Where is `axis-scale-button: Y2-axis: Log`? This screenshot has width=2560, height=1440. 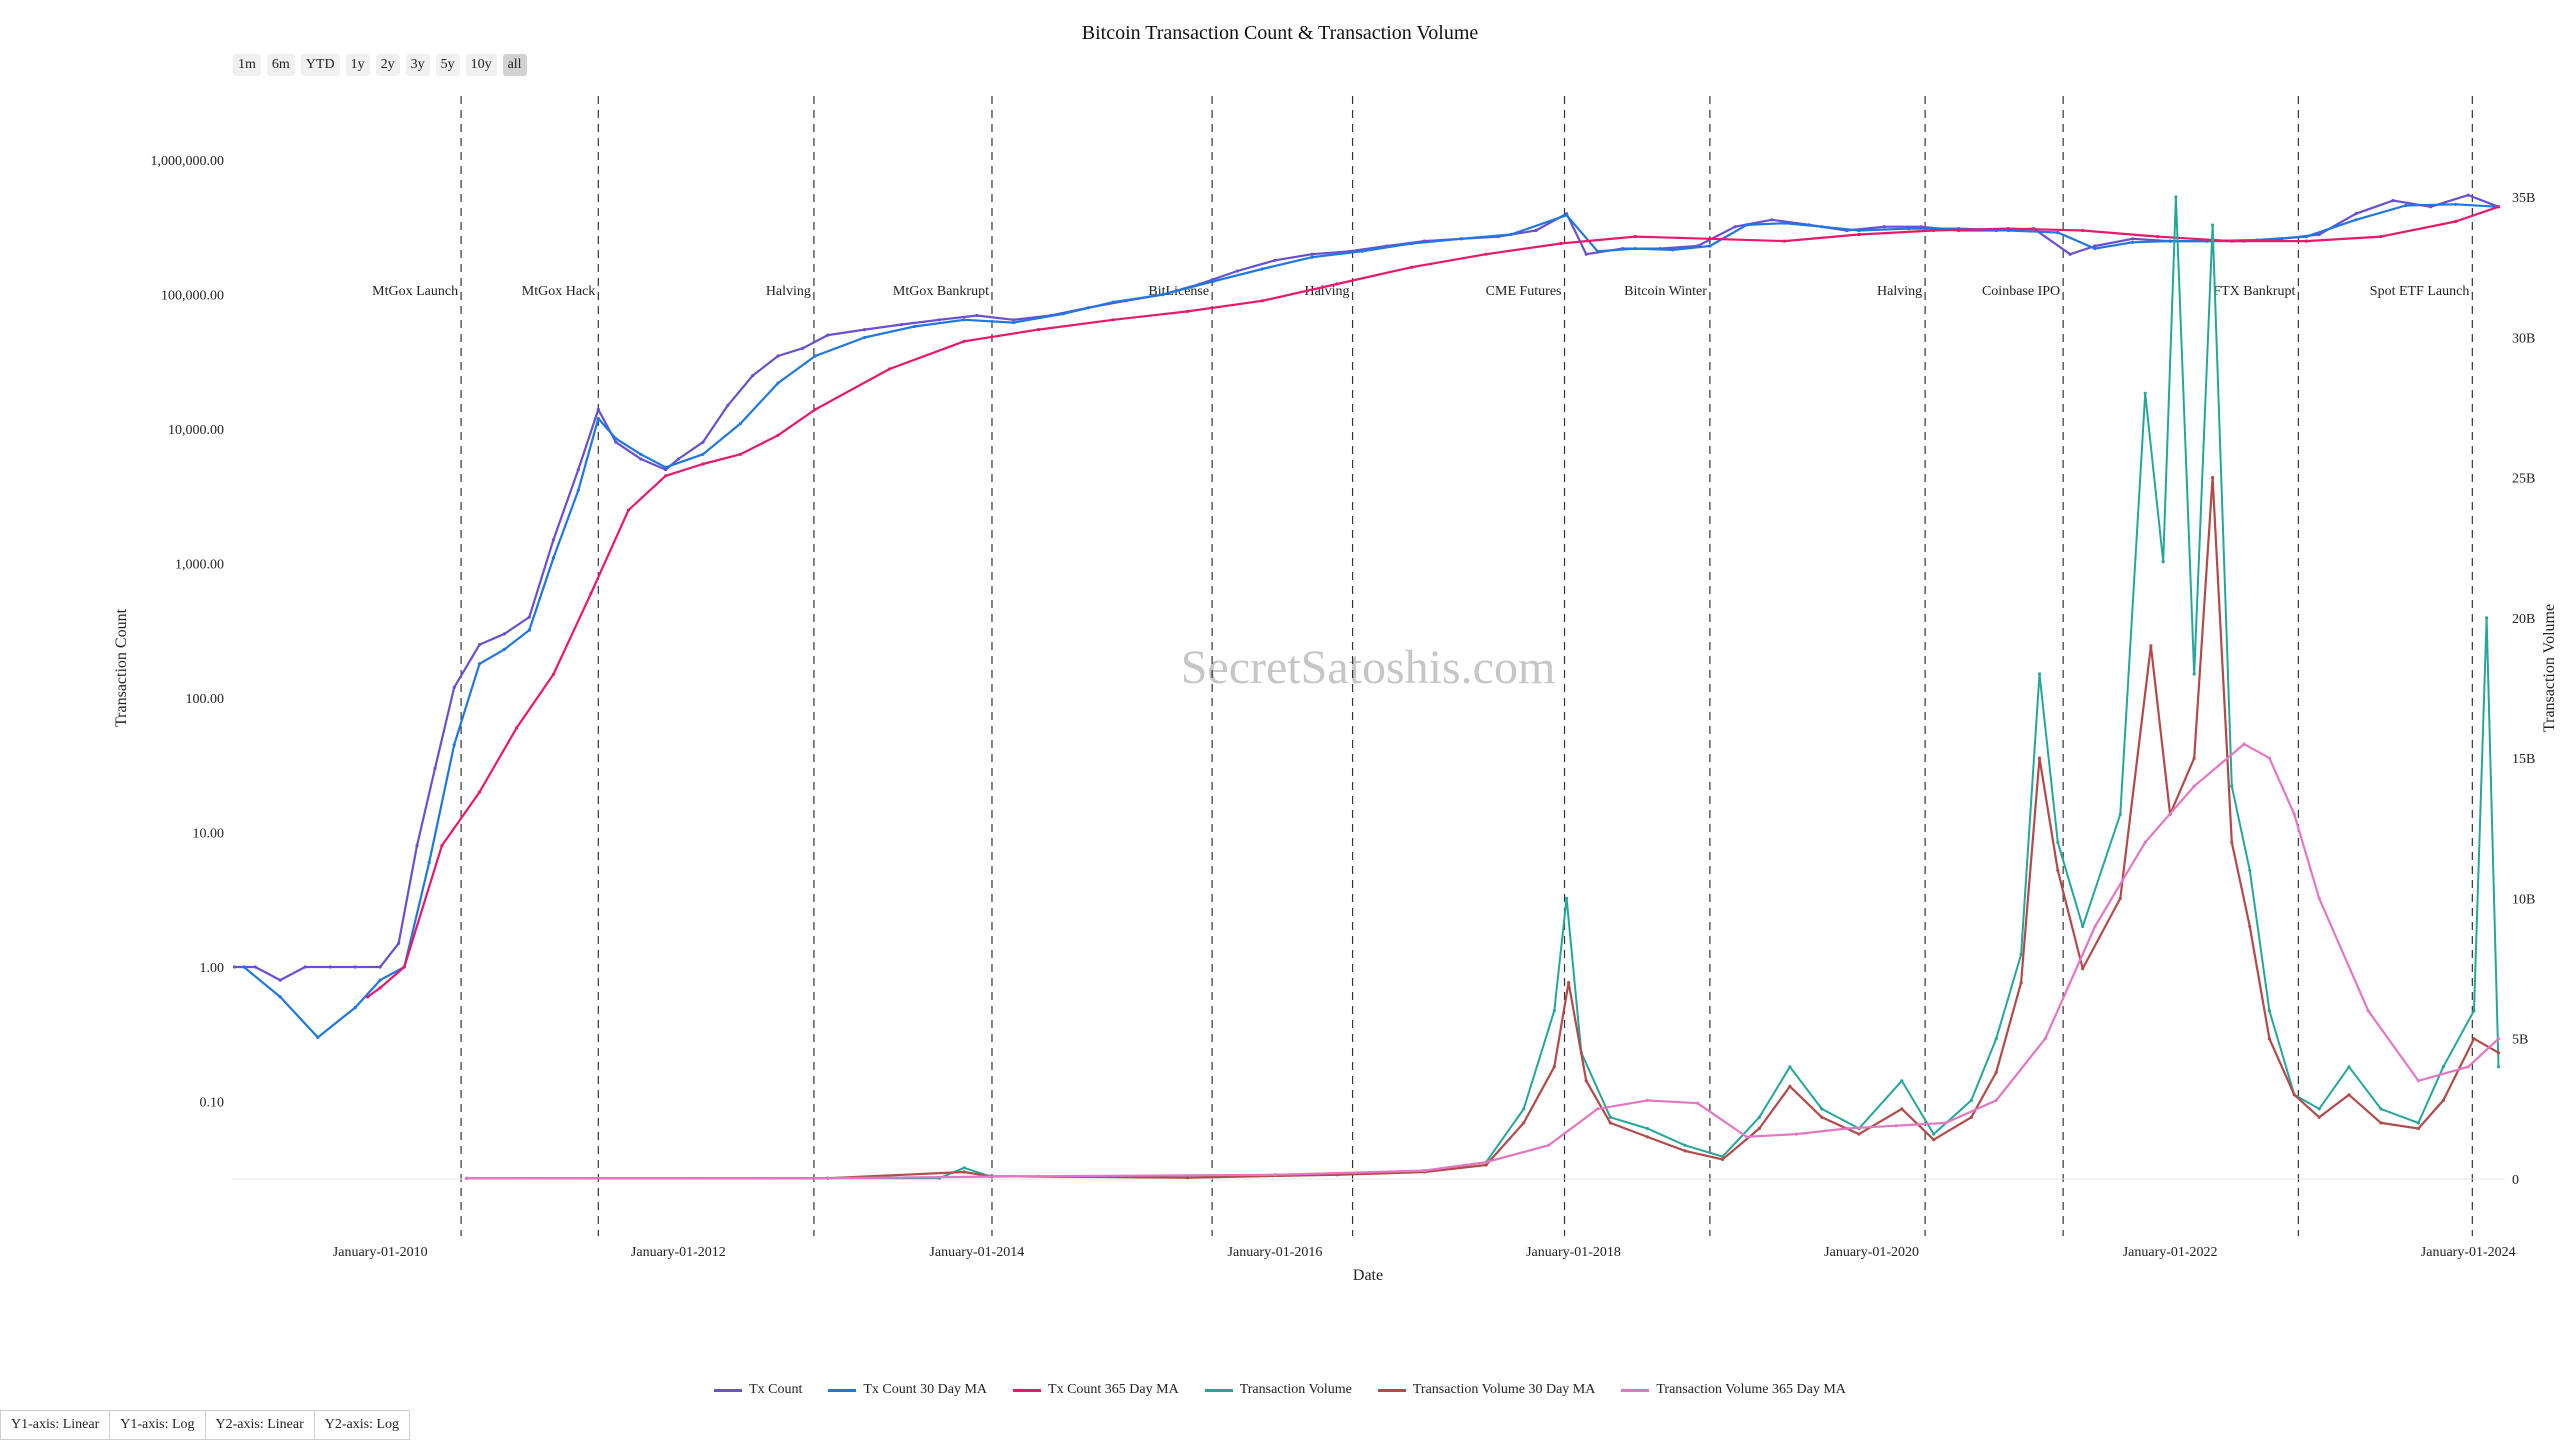 axis-scale-button: Y2-axis: Log is located at coordinates (362, 1425).